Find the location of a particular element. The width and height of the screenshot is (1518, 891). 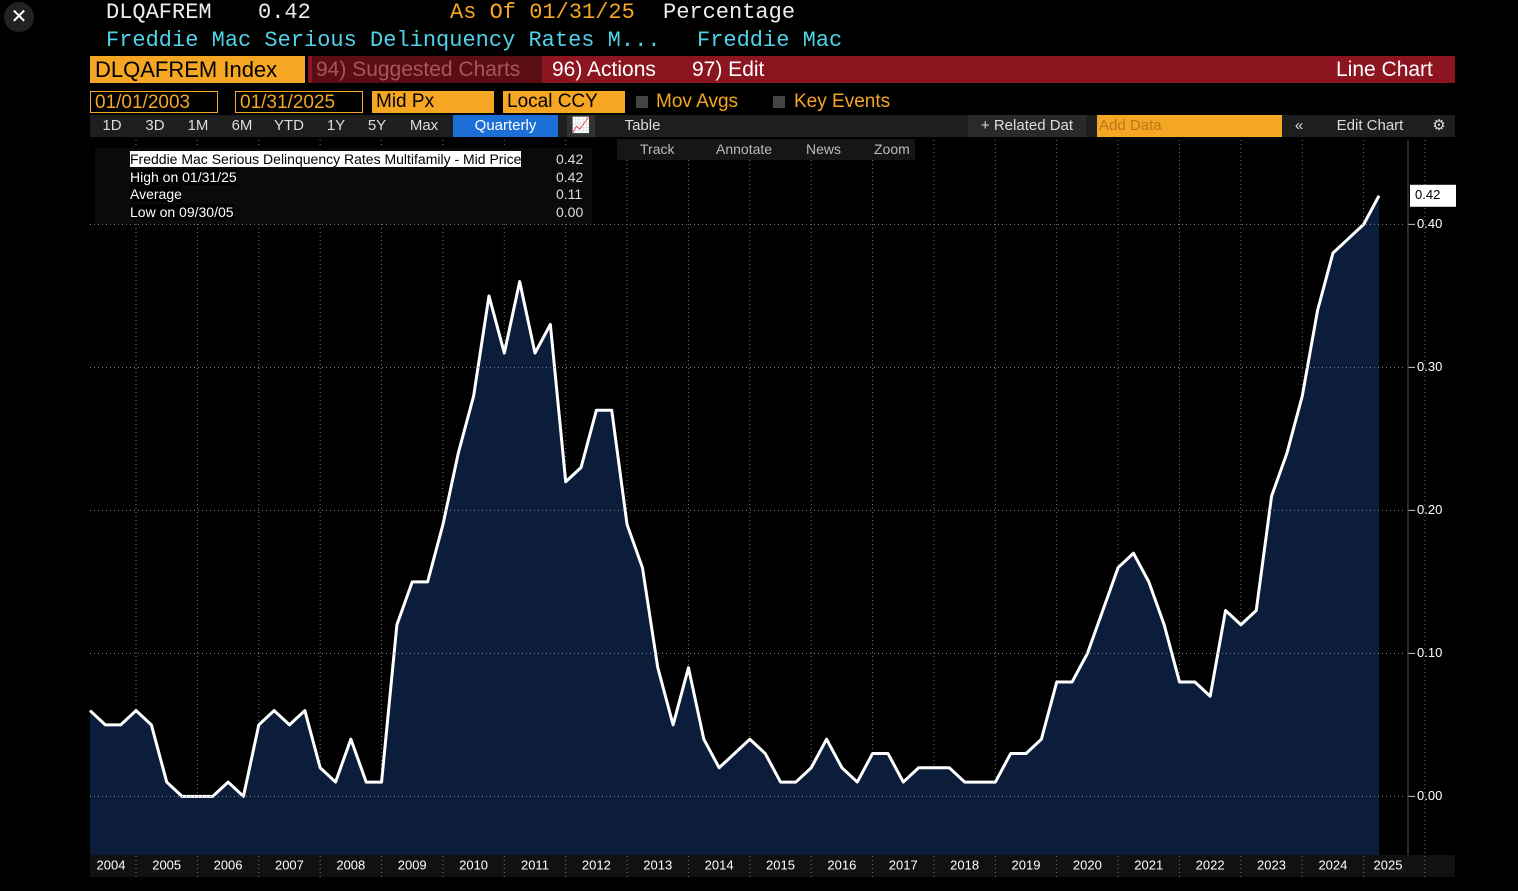

x-tick-label: 2014 is located at coordinates (719, 864).